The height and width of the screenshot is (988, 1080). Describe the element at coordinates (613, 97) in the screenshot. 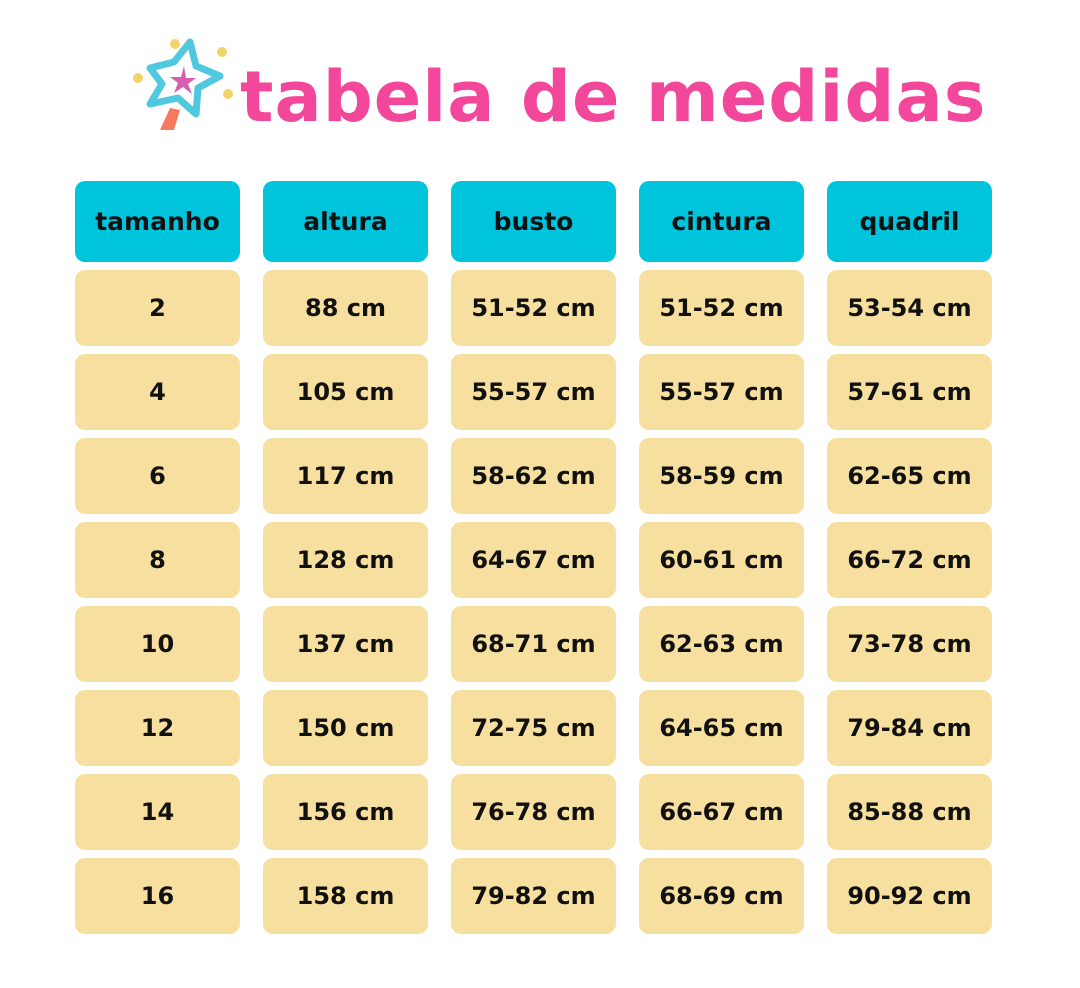

I see `page-title: tabela de medidas` at that location.